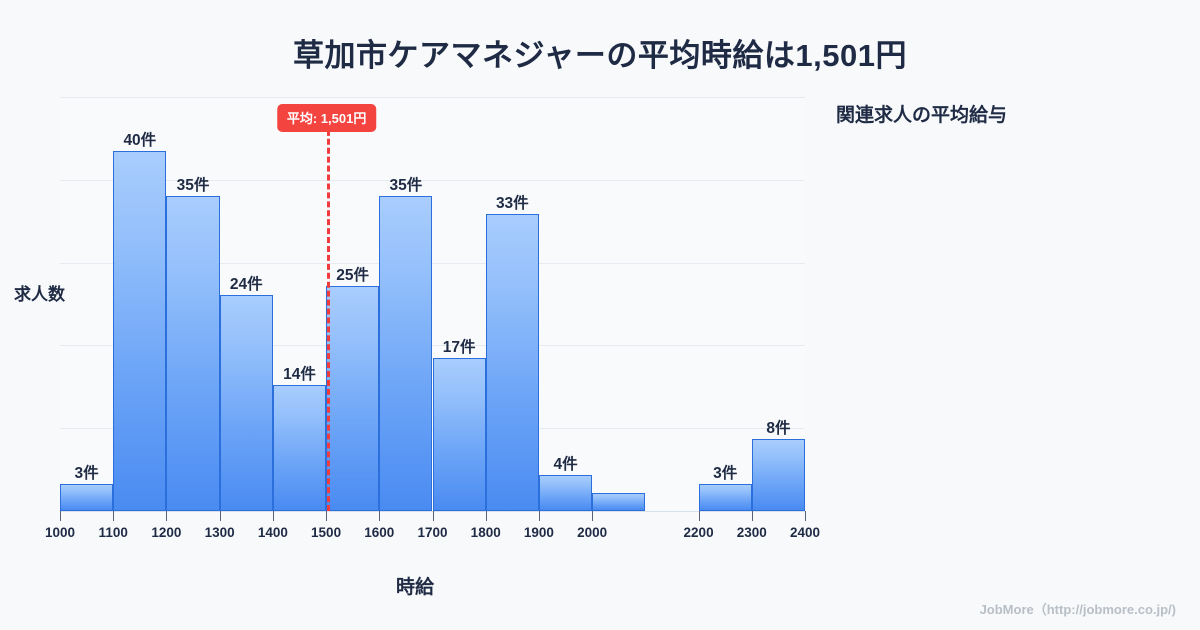 Image resolution: width=1200 pixels, height=630 pixels. Describe the element at coordinates (485, 532) in the screenshot. I see `x-tick-label: 1800` at that location.